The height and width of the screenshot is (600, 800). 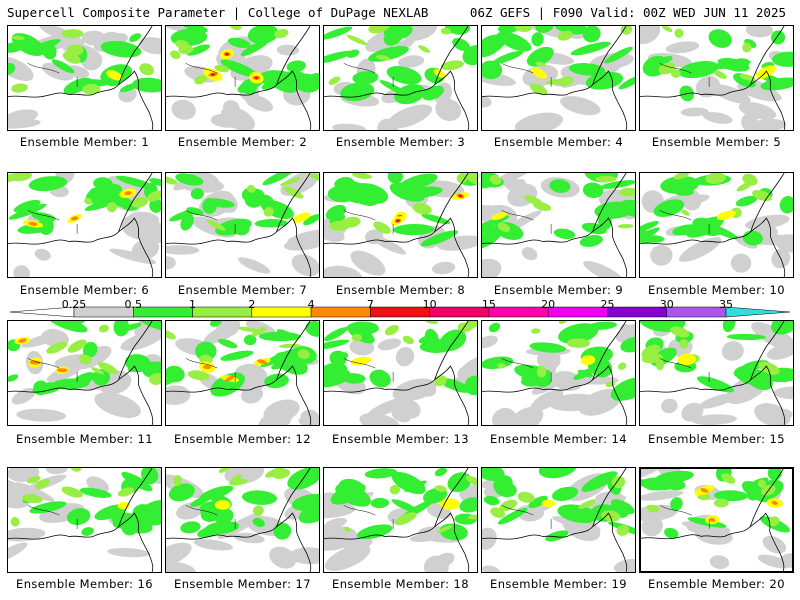 I want to click on ensemble-member-label: Ensemble Member: 11, so click(x=84, y=439).